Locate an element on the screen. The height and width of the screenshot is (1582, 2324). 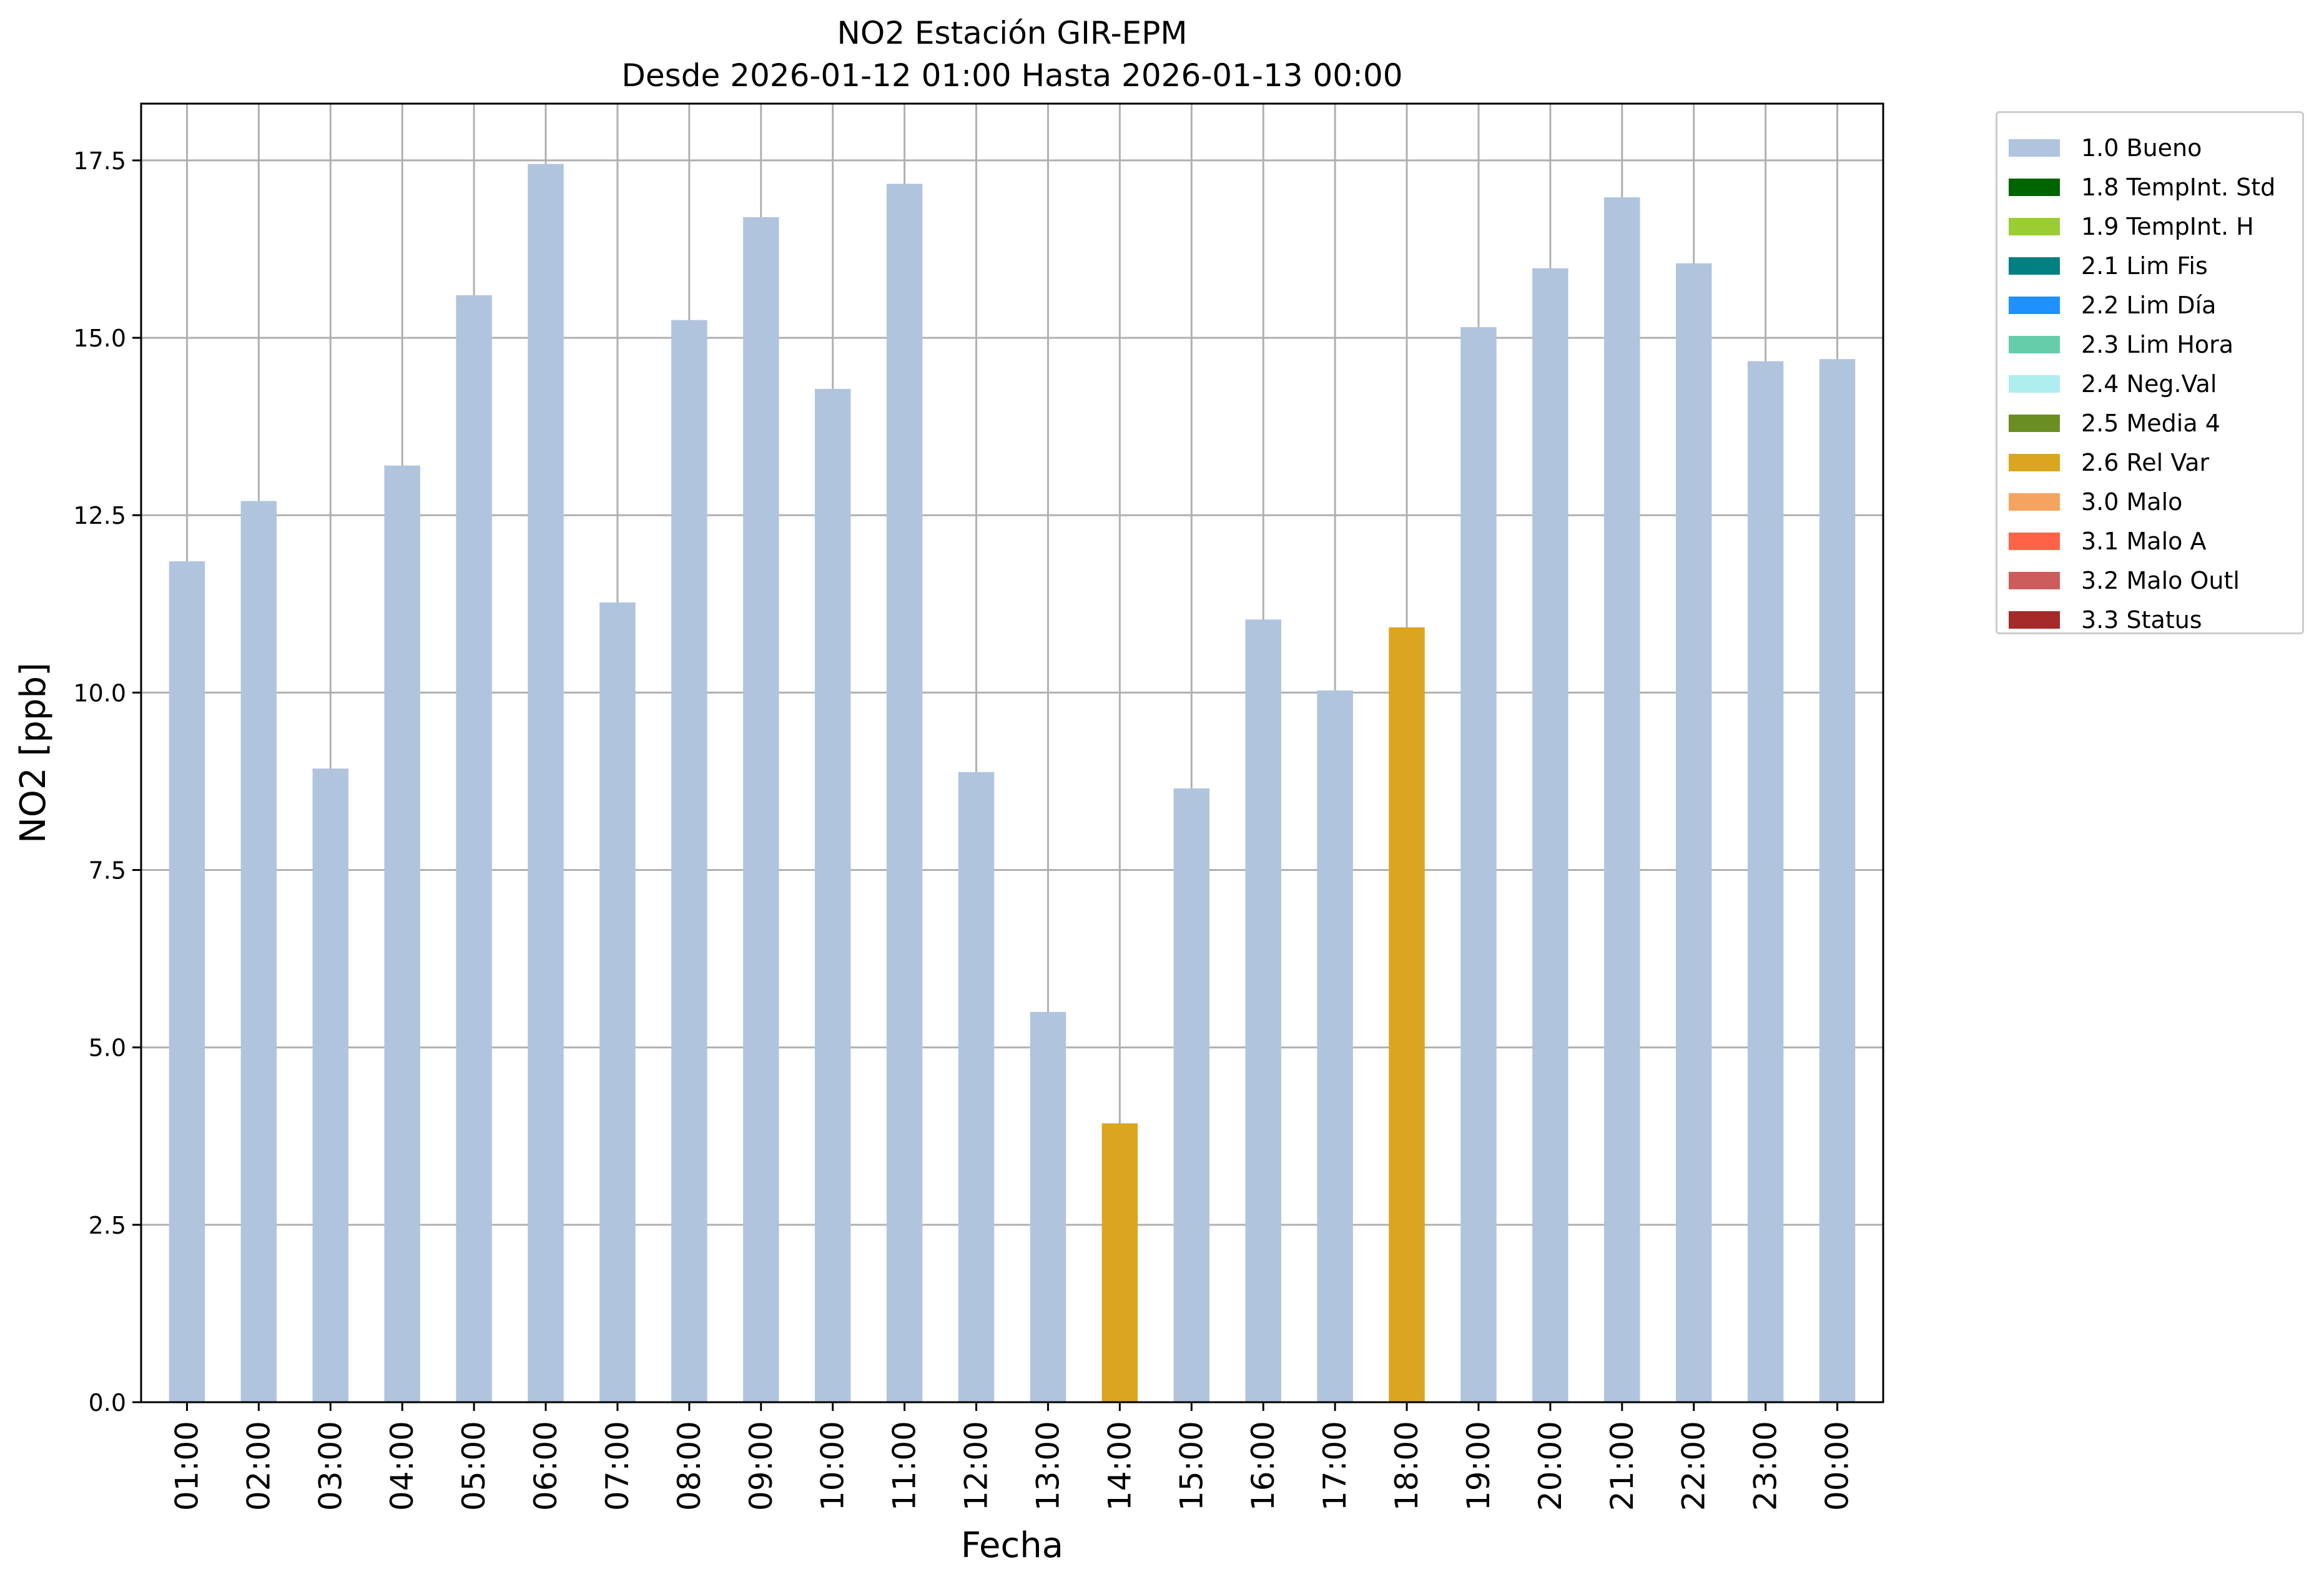
x-tick-label: 05:00 is located at coordinates (474, 1466).